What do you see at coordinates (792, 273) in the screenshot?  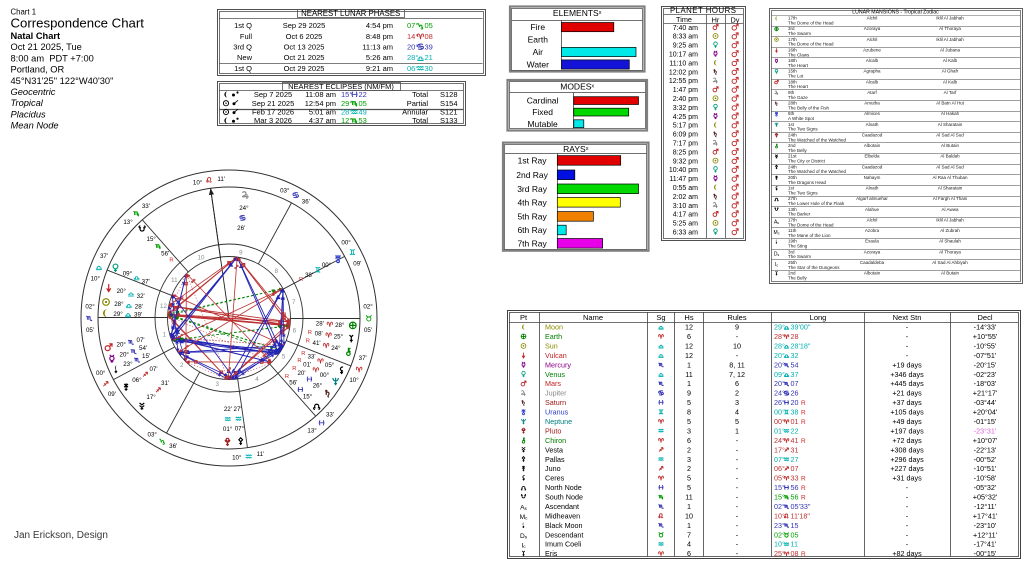 I see `svg-text: 2nd` at bounding box center [792, 273].